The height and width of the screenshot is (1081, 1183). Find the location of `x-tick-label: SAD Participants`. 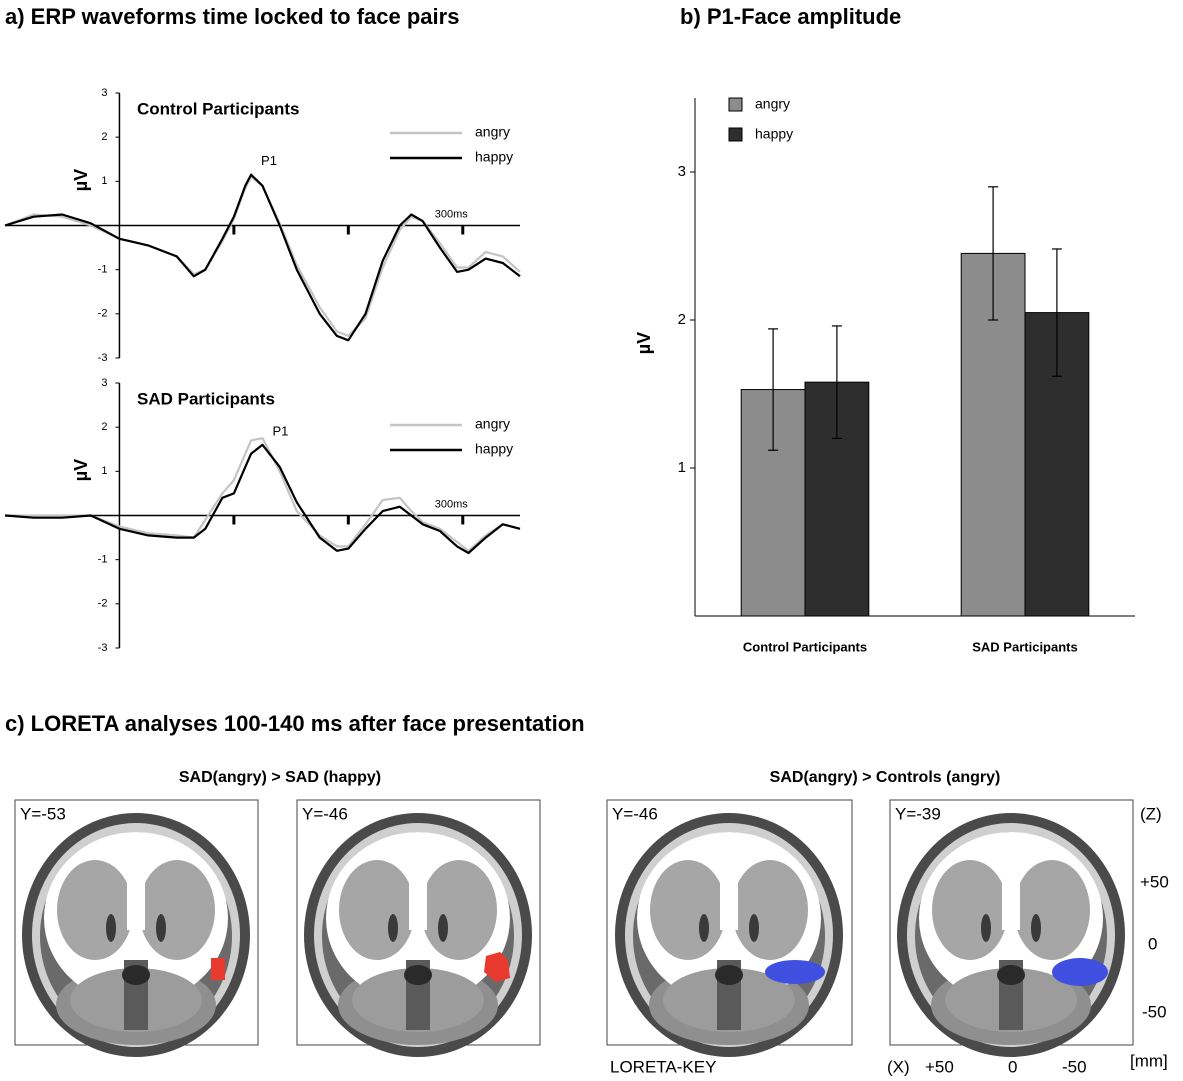

x-tick-label: SAD Participants is located at coordinates (1024, 646).